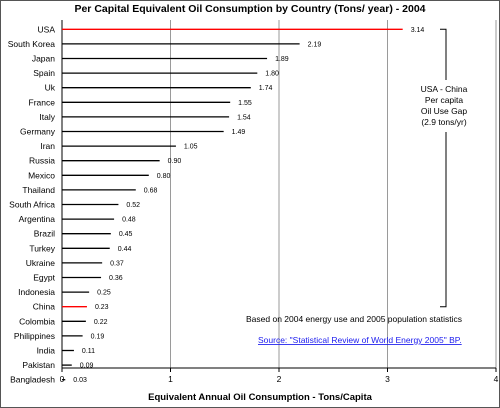 The image size is (500, 408). Describe the element at coordinates (38, 132) in the screenshot. I see `category-label: Germany` at that location.